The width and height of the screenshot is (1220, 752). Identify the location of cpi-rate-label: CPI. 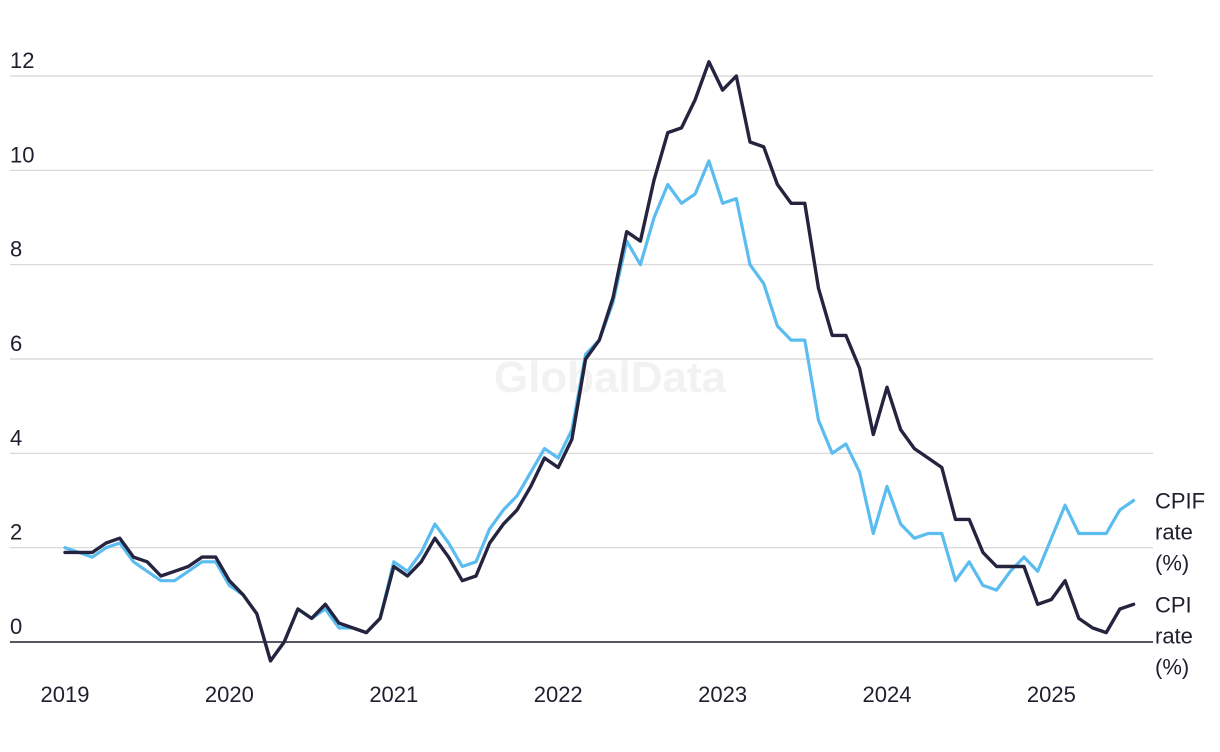
(1173, 604).